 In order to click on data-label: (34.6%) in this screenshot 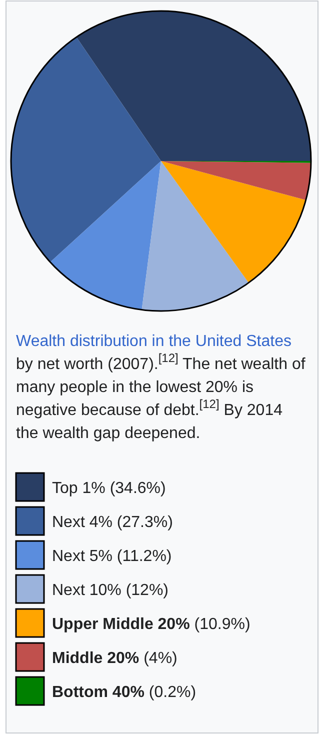, I will do `click(135, 488)`.